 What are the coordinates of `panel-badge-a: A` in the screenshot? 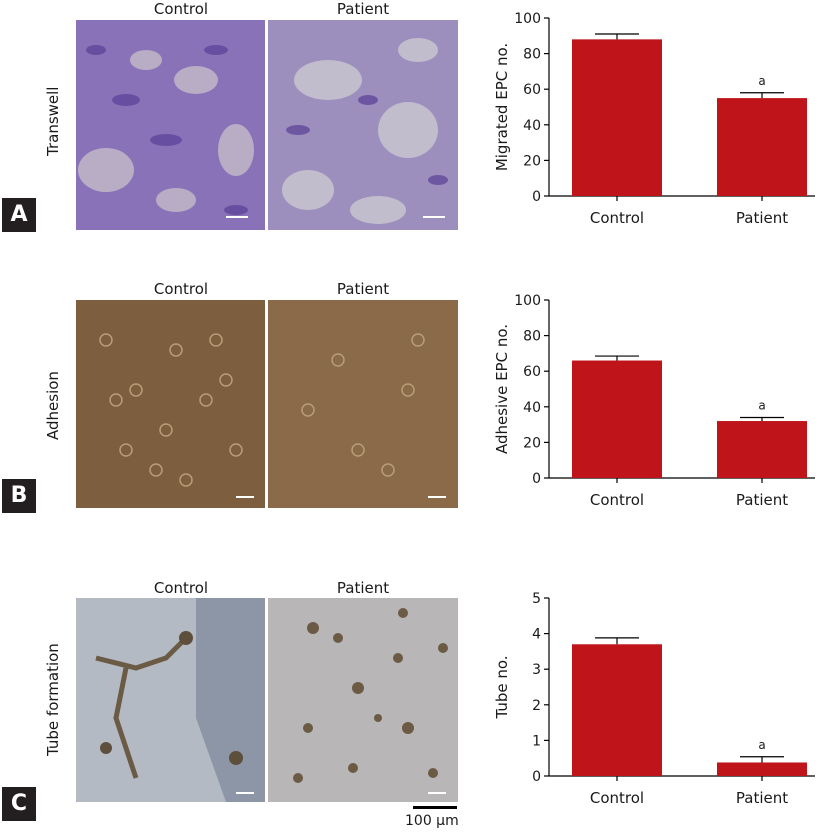 It's located at (19, 215).